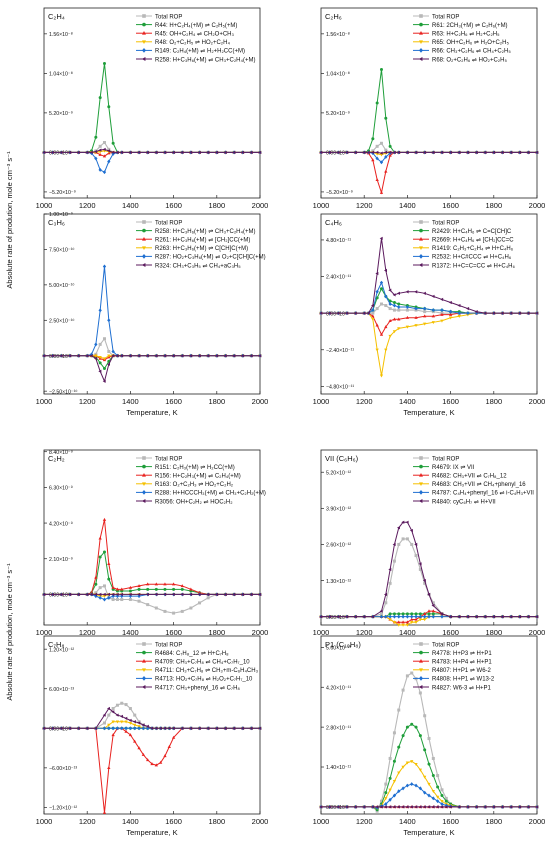  Describe the element at coordinates (61, 215) in the screenshot. I see `y-tick-label: 1.00×10⁻⁹` at that location.